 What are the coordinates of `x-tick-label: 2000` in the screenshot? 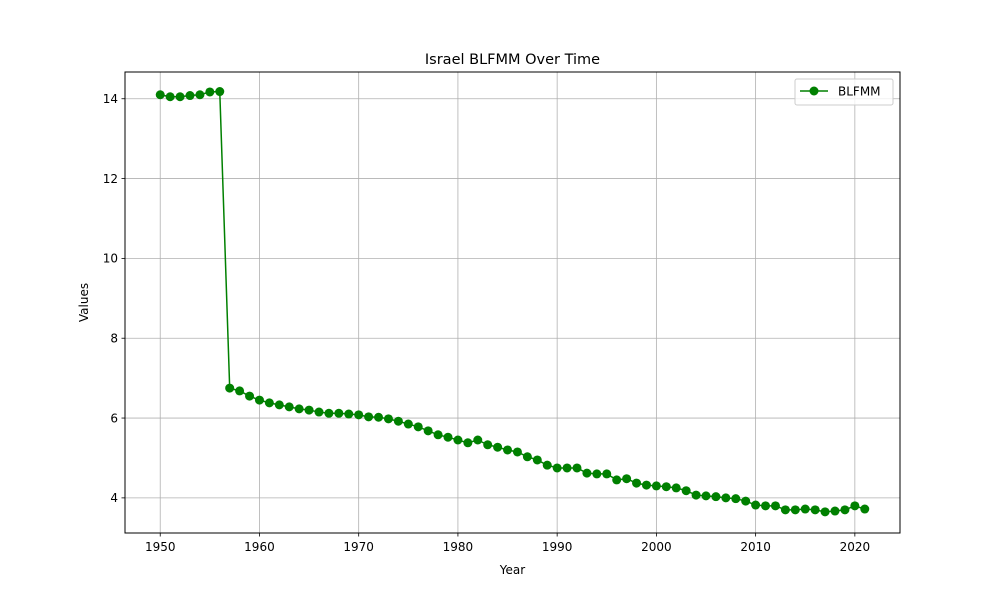 It's located at (656, 547).